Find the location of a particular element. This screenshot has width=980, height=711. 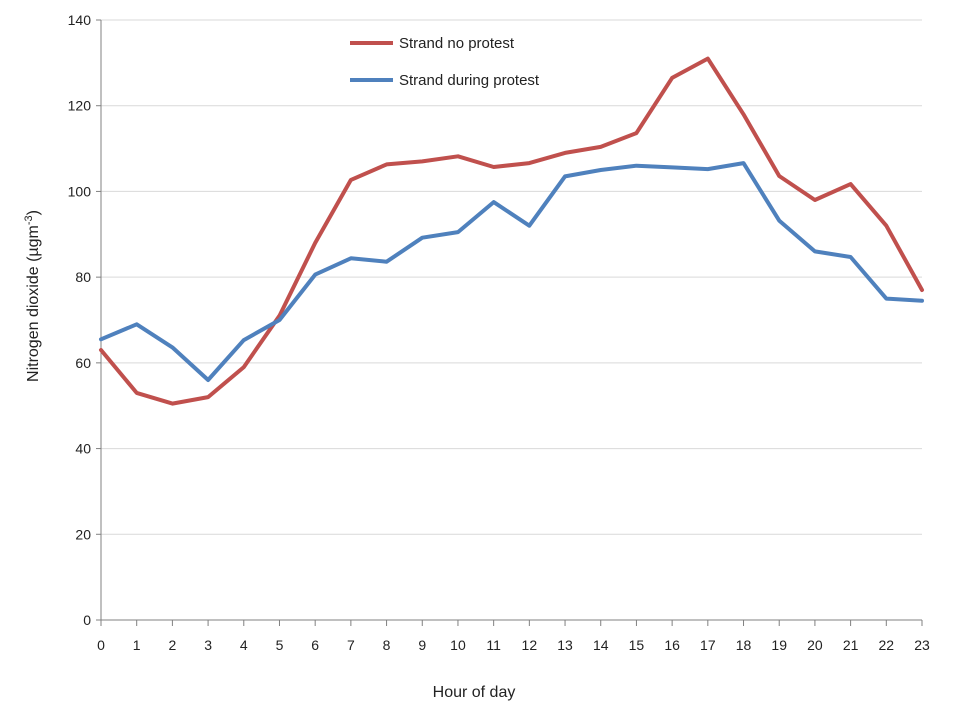

x-tick-label: 21 is located at coordinates (851, 645).